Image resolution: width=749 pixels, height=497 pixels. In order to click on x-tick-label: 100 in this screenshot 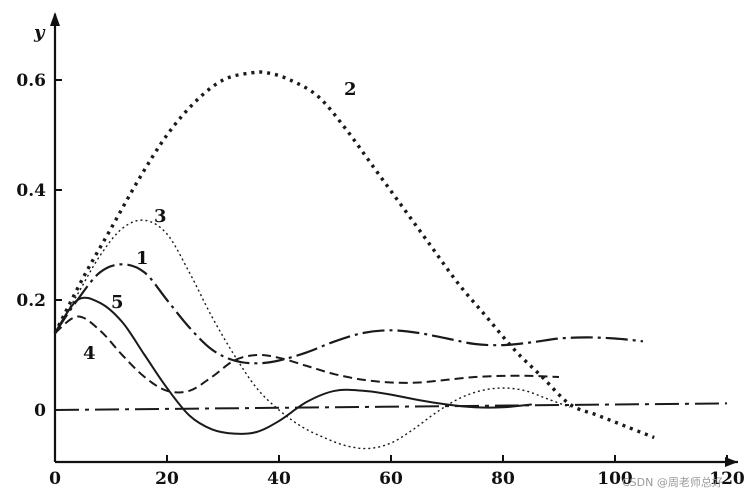, I will do `click(615, 479)`.